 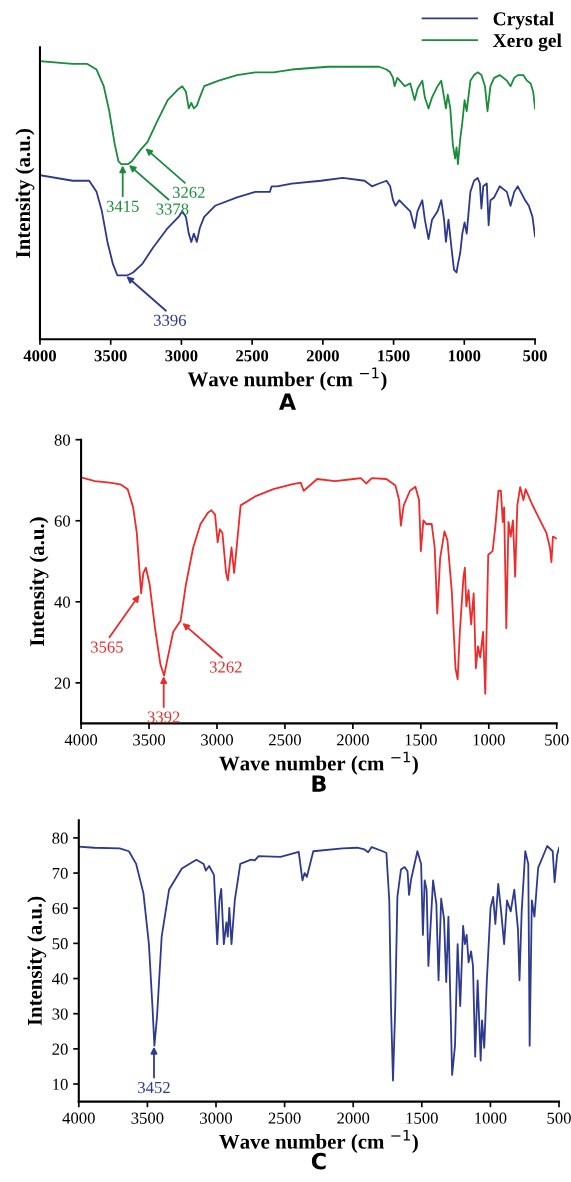 I want to click on y-tick-label: 50, so click(x=60, y=944).